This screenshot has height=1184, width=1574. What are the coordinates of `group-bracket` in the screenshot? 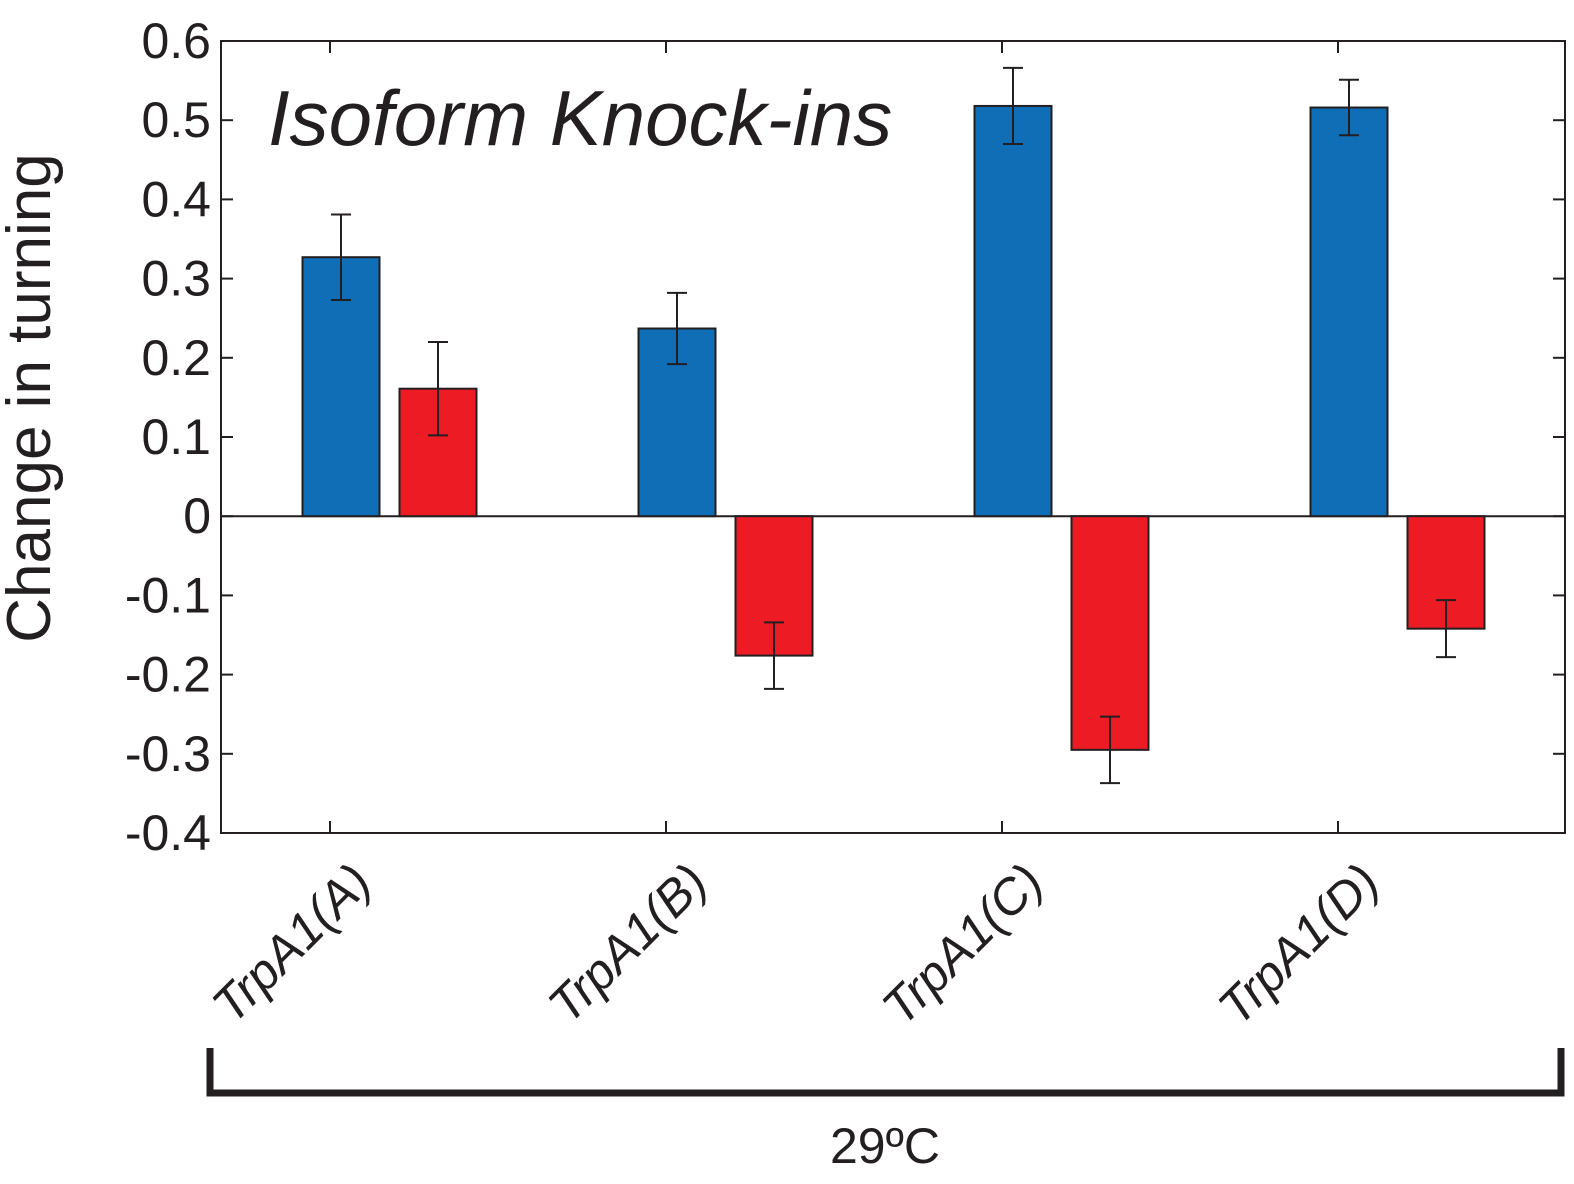 It's located at (885, 1072).